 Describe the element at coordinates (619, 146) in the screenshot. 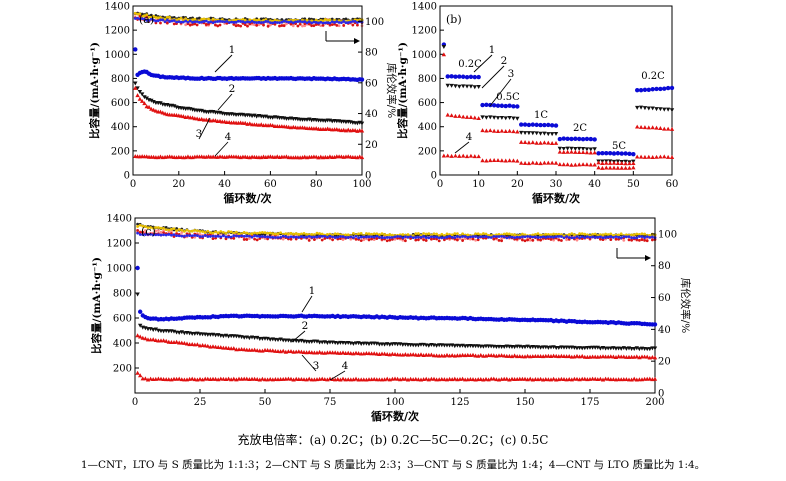

I see `rate-label: 5C` at that location.